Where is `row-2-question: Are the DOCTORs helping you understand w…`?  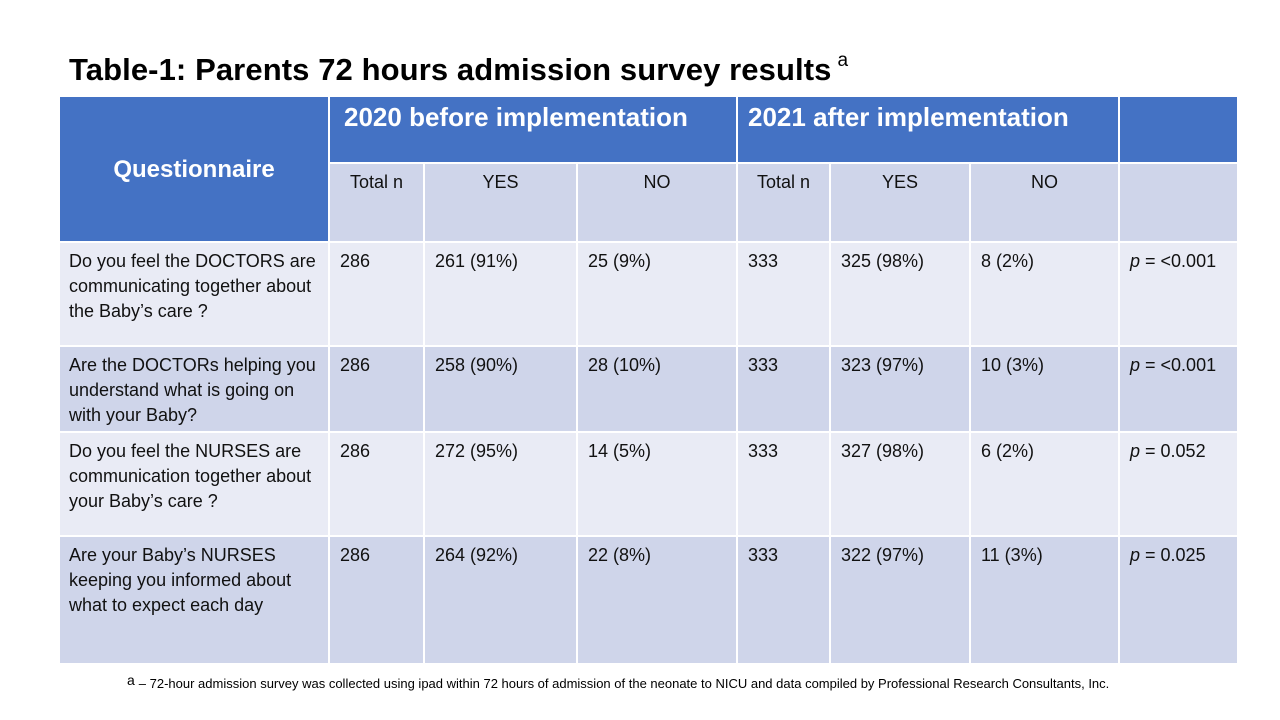
row-2-question: Are the DOCTORs helping you understand w… is located at coordinates (195, 390).